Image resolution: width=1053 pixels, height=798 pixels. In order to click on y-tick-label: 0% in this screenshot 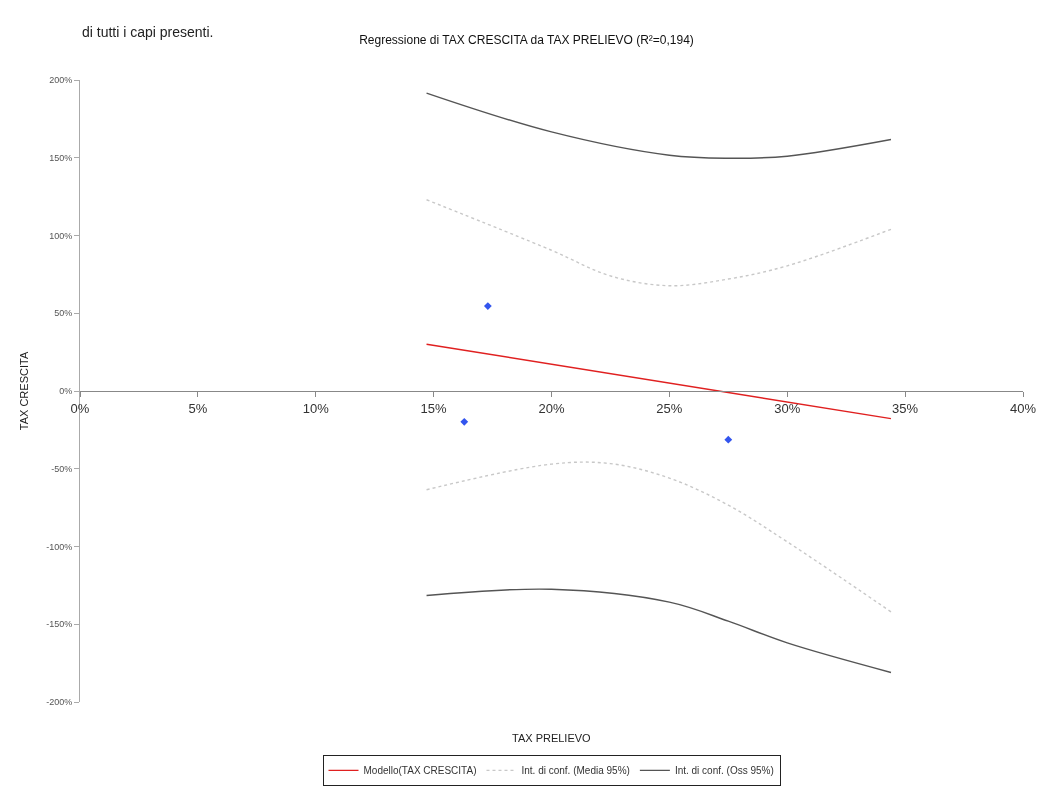, I will do `click(66, 391)`.